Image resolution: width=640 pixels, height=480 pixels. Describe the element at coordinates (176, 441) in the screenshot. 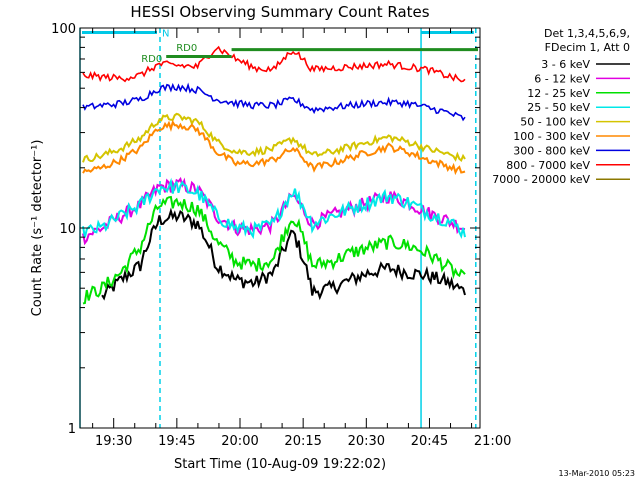

I see `x-tick-label: 19:45` at that location.